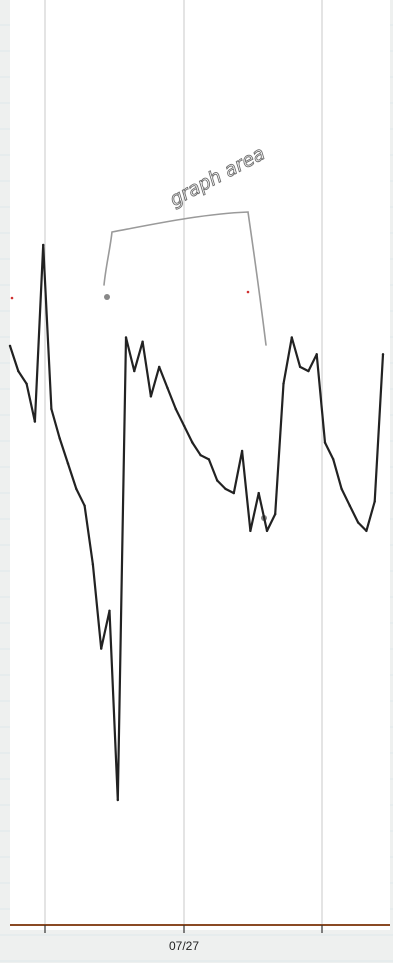 The image size is (393, 963). What do you see at coordinates (184, 946) in the screenshot?
I see `x-tick-label: 07/27` at bounding box center [184, 946].